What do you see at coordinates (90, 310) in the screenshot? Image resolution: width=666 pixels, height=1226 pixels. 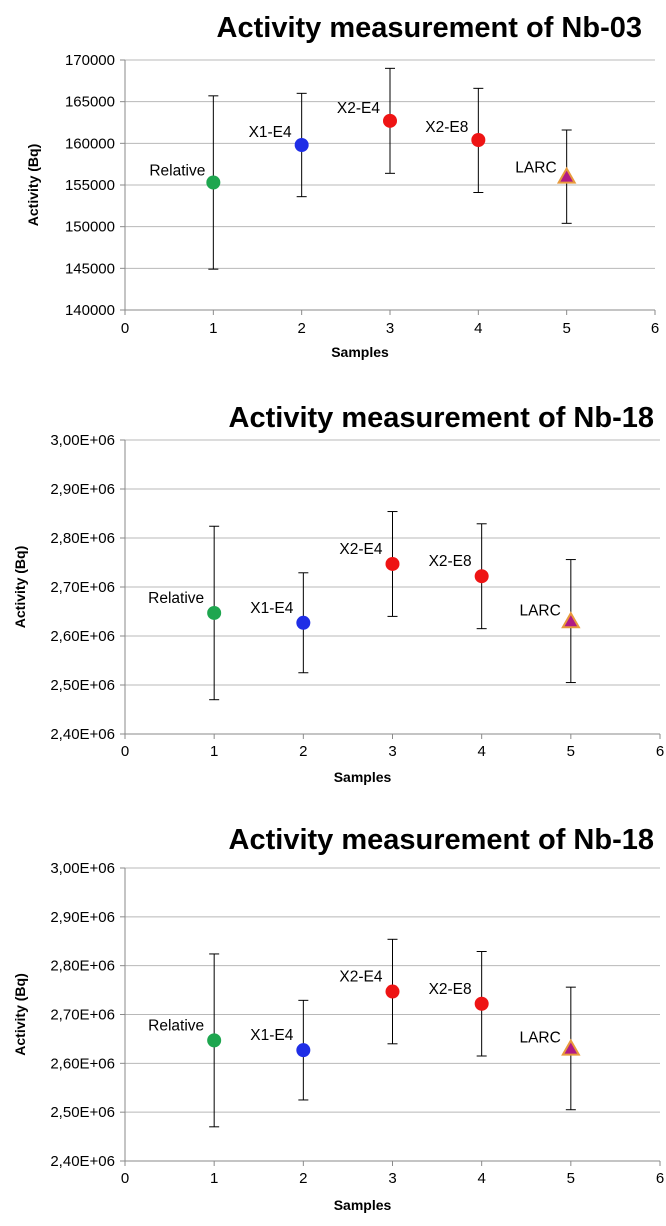 I see `y-tick-label: 140000` at bounding box center [90, 310].